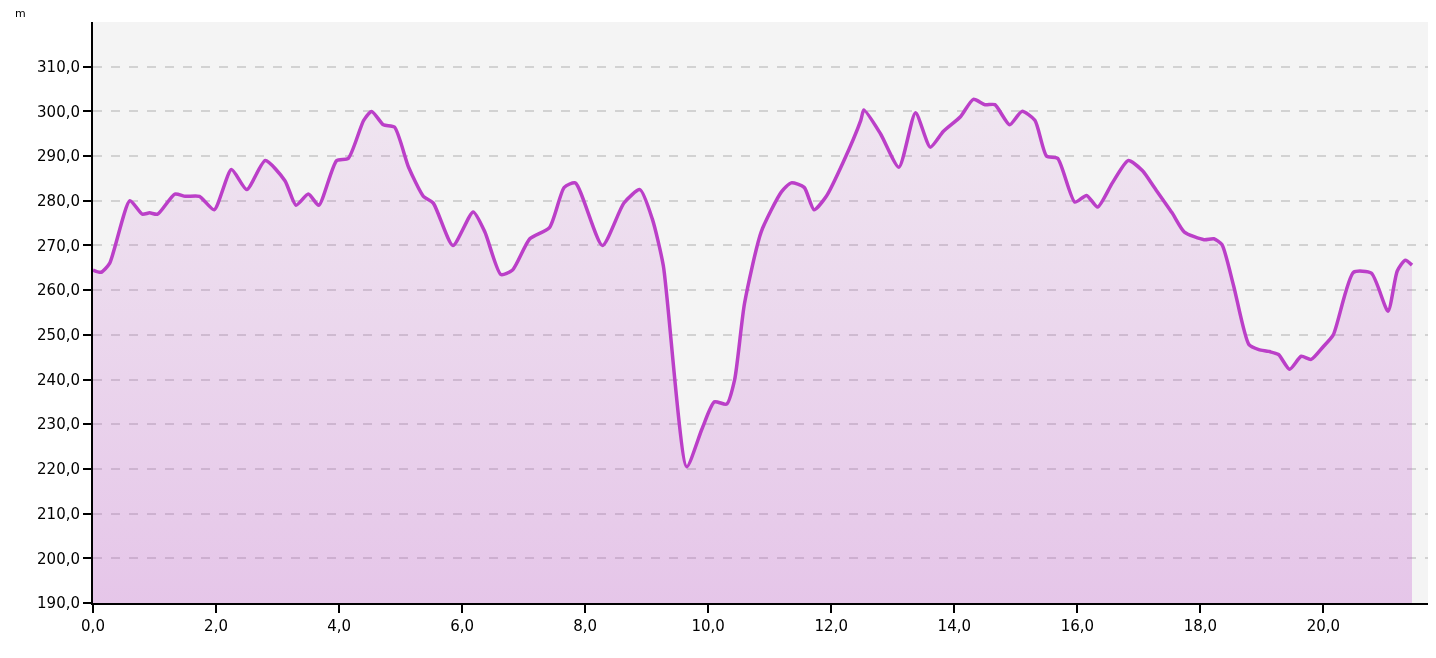 This screenshot has width=1436, height=658. I want to click on x-tick-label: 10,0, so click(708, 626).